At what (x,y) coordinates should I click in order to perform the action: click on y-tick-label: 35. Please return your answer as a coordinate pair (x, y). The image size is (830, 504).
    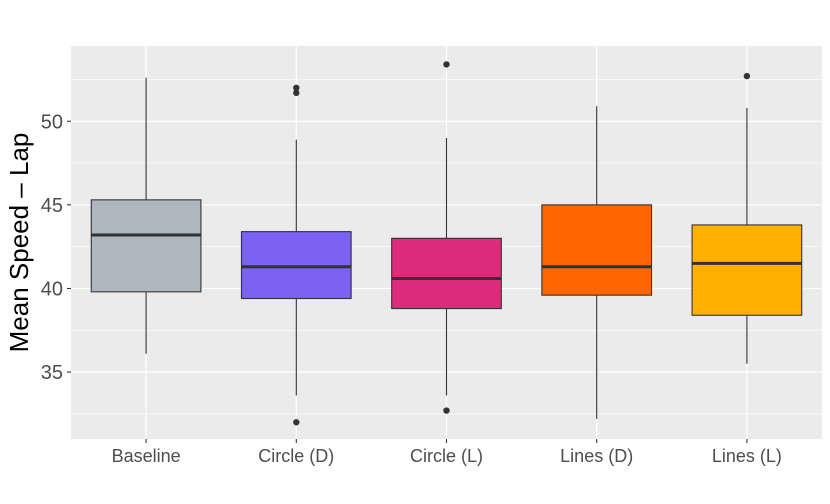
    Looking at the image, I should click on (52, 373).